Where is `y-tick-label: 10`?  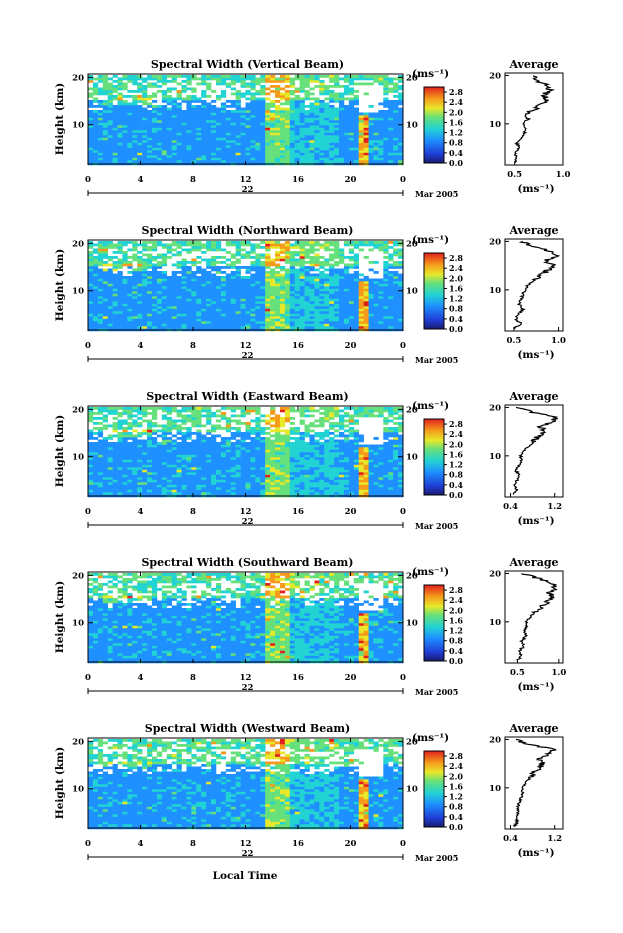
y-tick-label: 10 is located at coordinates (78, 292).